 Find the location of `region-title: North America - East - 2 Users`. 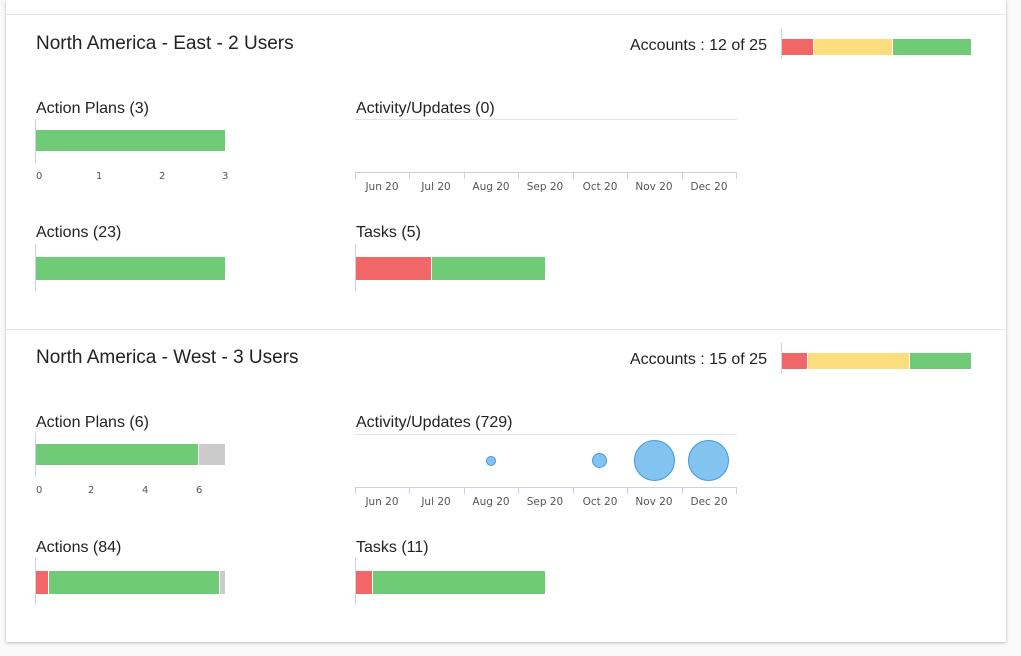

region-title: North America - East - 2 Users is located at coordinates (165, 43).